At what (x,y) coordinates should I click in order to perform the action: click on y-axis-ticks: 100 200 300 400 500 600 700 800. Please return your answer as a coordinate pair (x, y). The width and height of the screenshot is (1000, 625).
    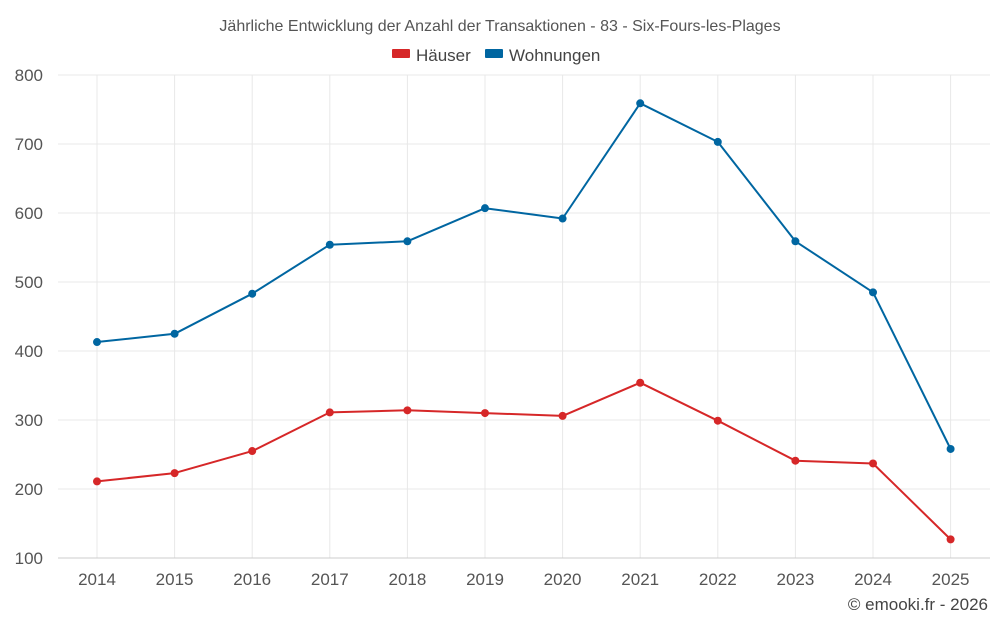
    Looking at the image, I should click on (29, 317).